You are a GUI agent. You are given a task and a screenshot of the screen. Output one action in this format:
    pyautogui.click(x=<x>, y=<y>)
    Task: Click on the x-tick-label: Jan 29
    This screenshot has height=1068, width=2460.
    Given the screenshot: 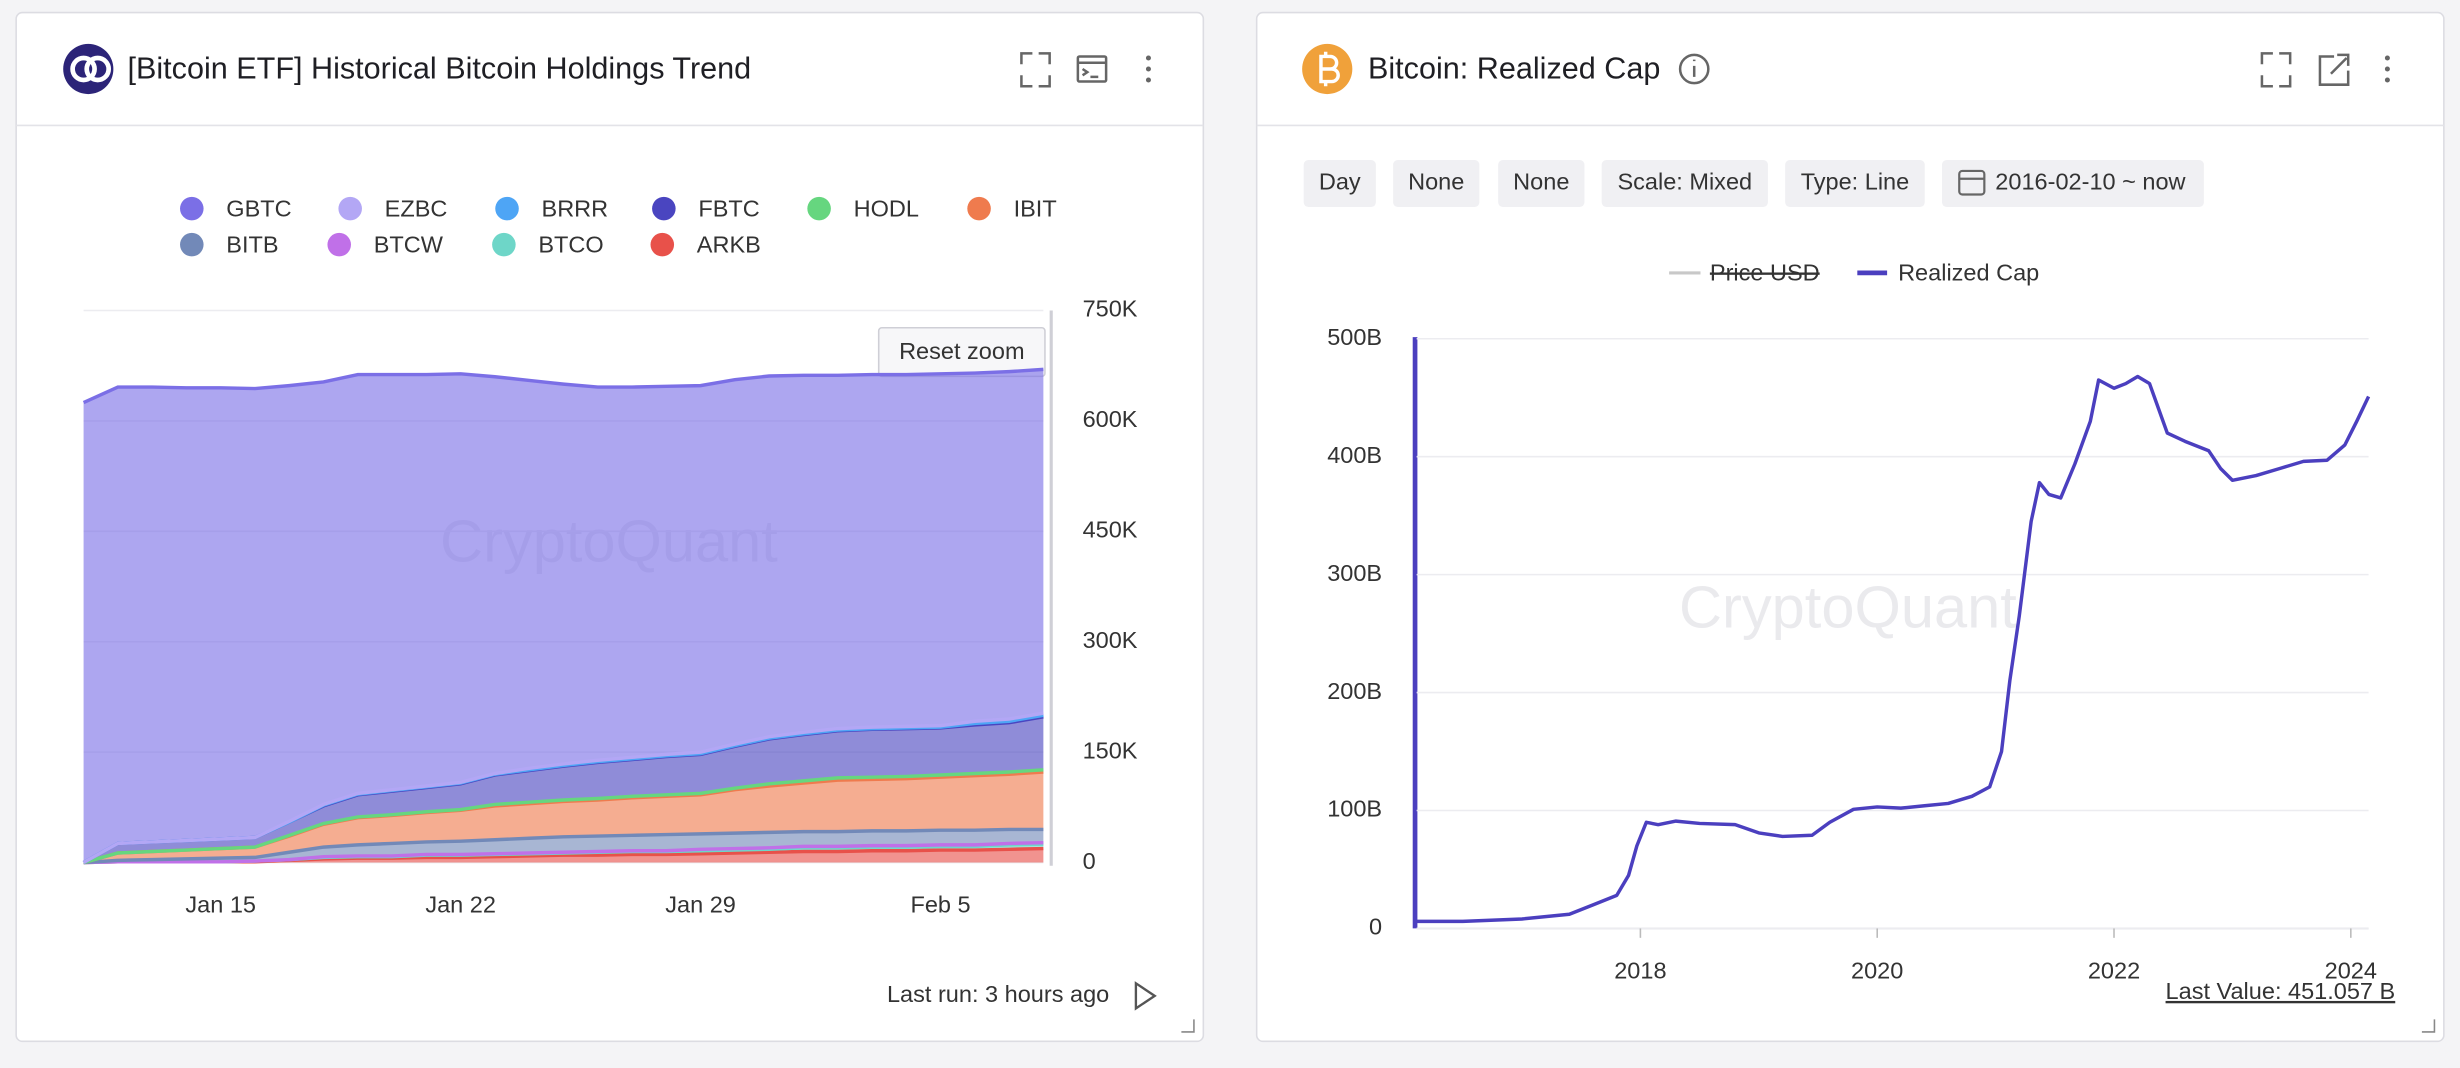 What is the action you would take?
    pyautogui.click(x=700, y=905)
    